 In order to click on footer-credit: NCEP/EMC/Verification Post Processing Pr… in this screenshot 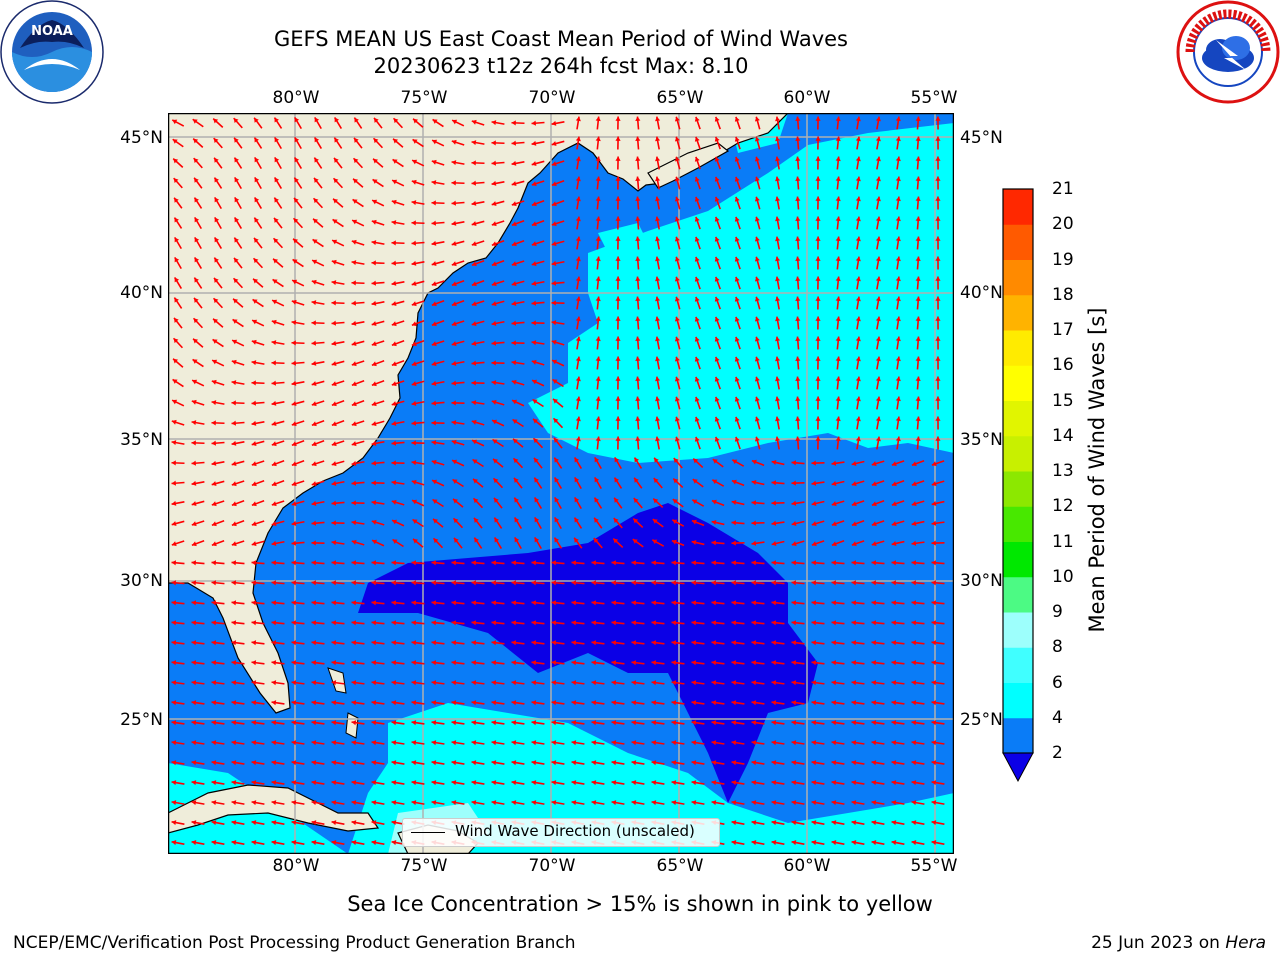, I will do `click(294, 943)`.